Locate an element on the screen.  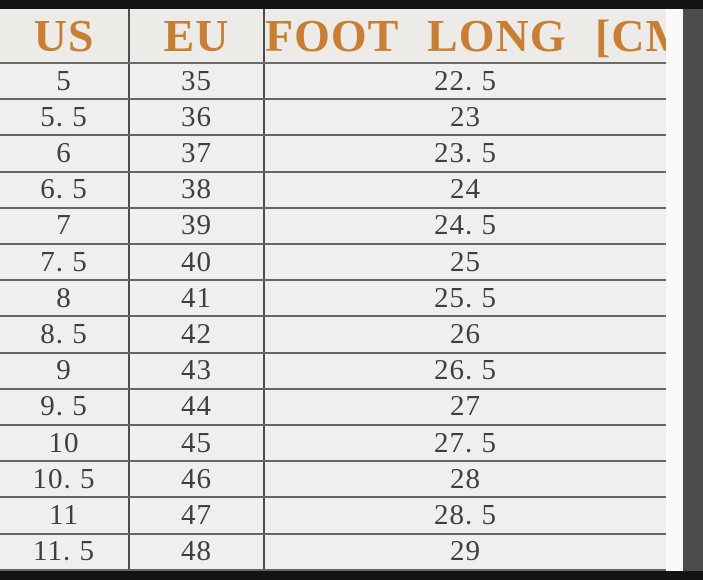
cell-foot-length: 25 is located at coordinates (465, 262).